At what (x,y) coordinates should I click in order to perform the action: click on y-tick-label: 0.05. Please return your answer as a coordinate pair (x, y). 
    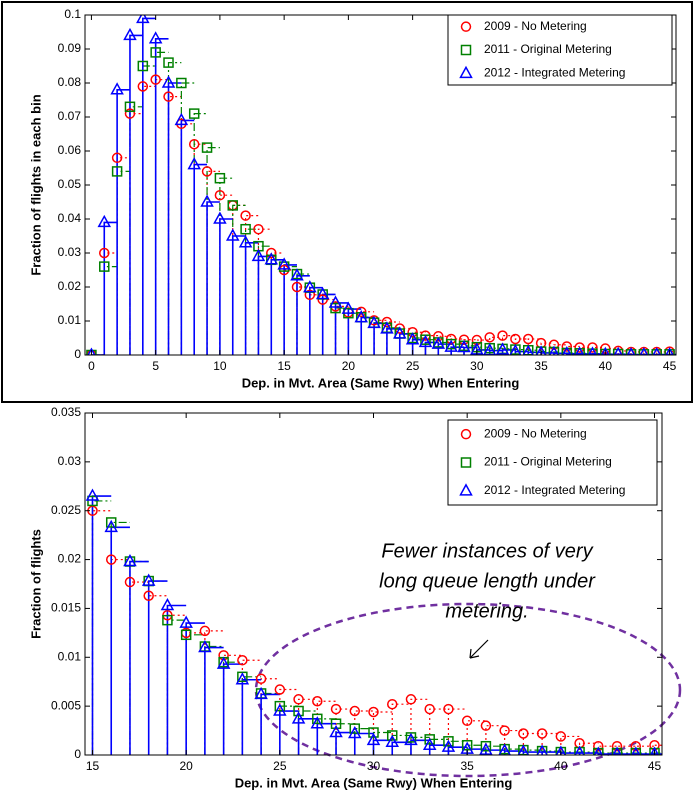
    Looking at the image, I should click on (70, 184).